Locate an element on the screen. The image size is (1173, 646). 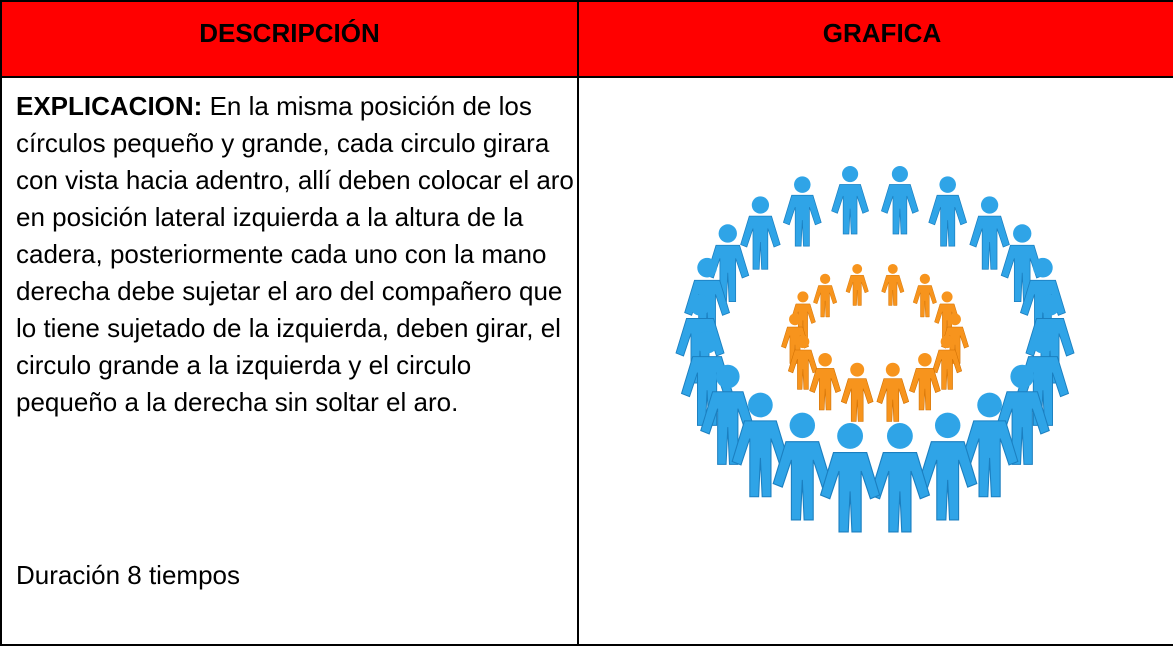
header-text: GRAFICA is located at coordinates (882, 33).